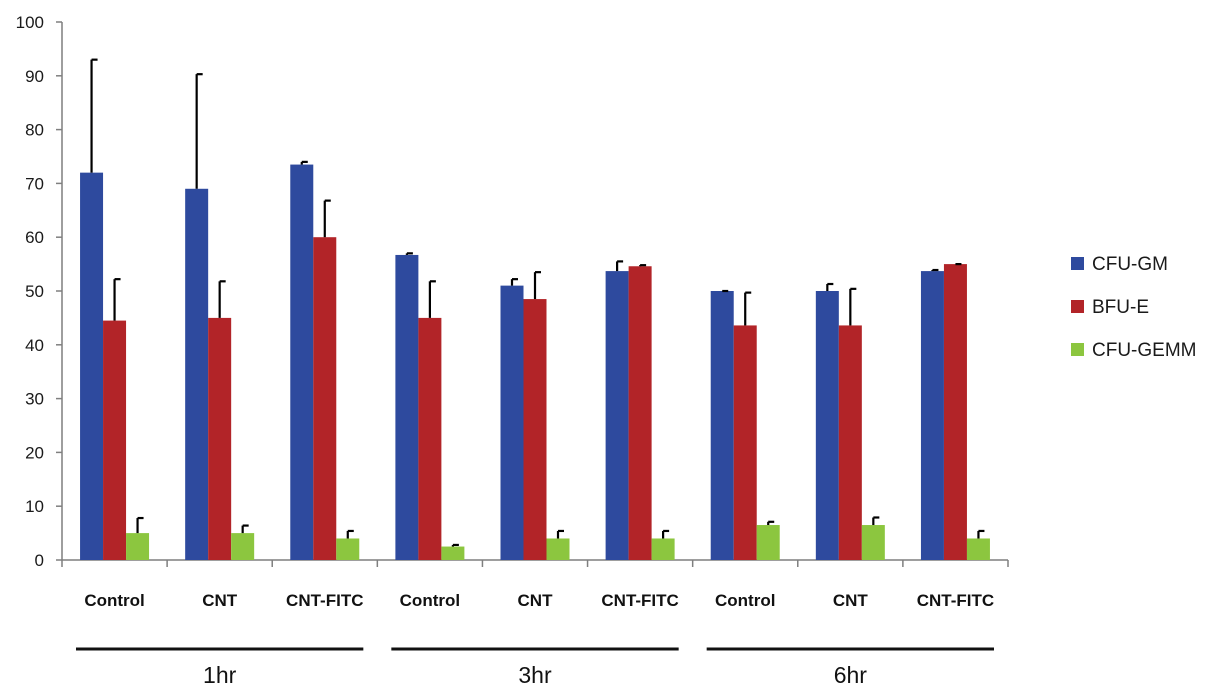  What do you see at coordinates (34, 345) in the screenshot?
I see `y-tick-label: 40` at bounding box center [34, 345].